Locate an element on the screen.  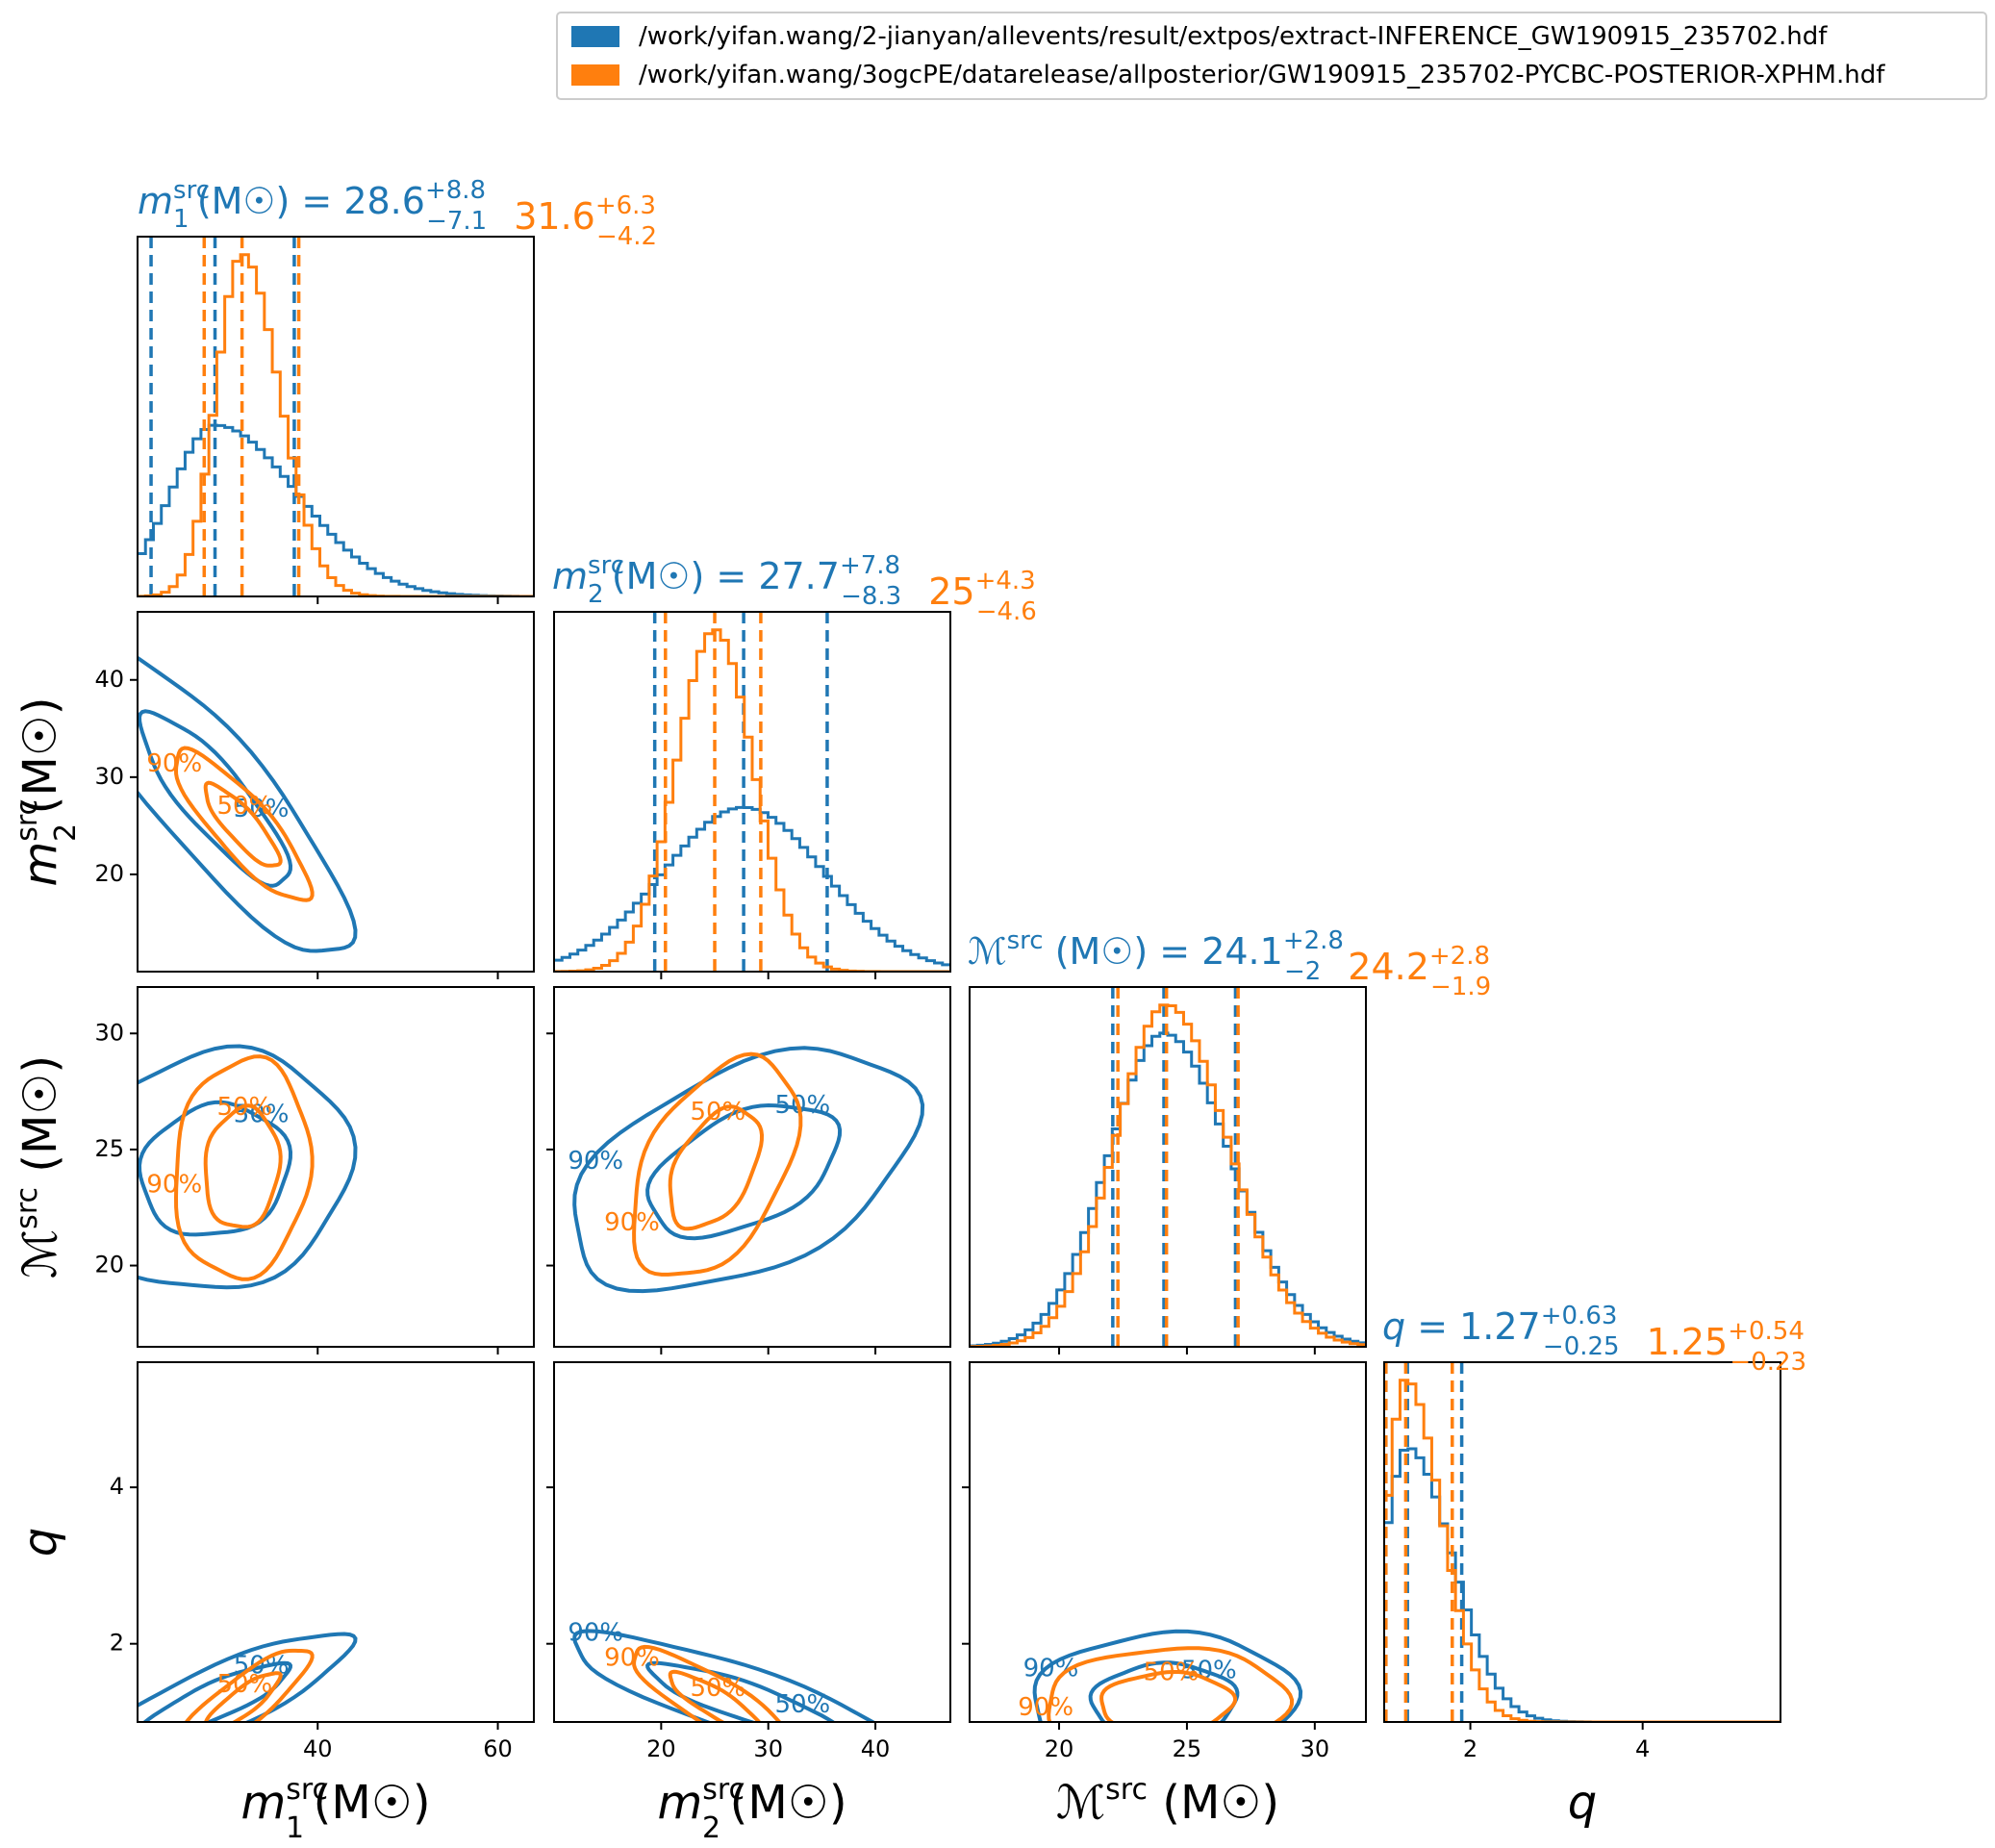
x-tick-label: 60 is located at coordinates (498, 1748).